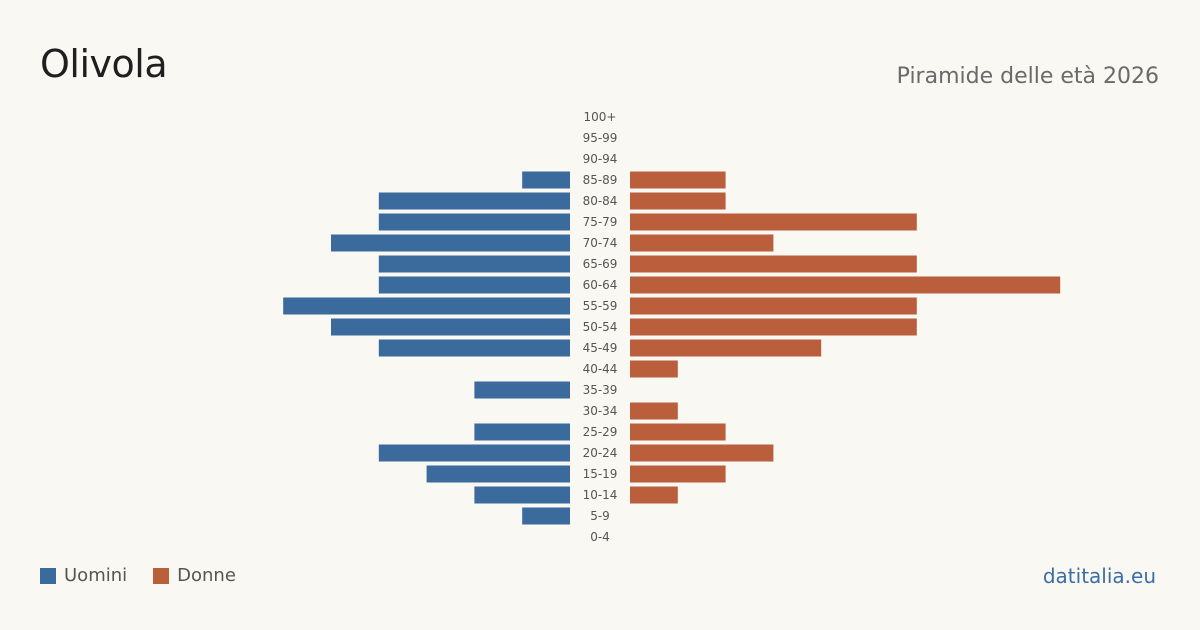 The width and height of the screenshot is (1200, 630). What do you see at coordinates (600, 201) in the screenshot?
I see `age-label-80-84: 80-84` at bounding box center [600, 201].